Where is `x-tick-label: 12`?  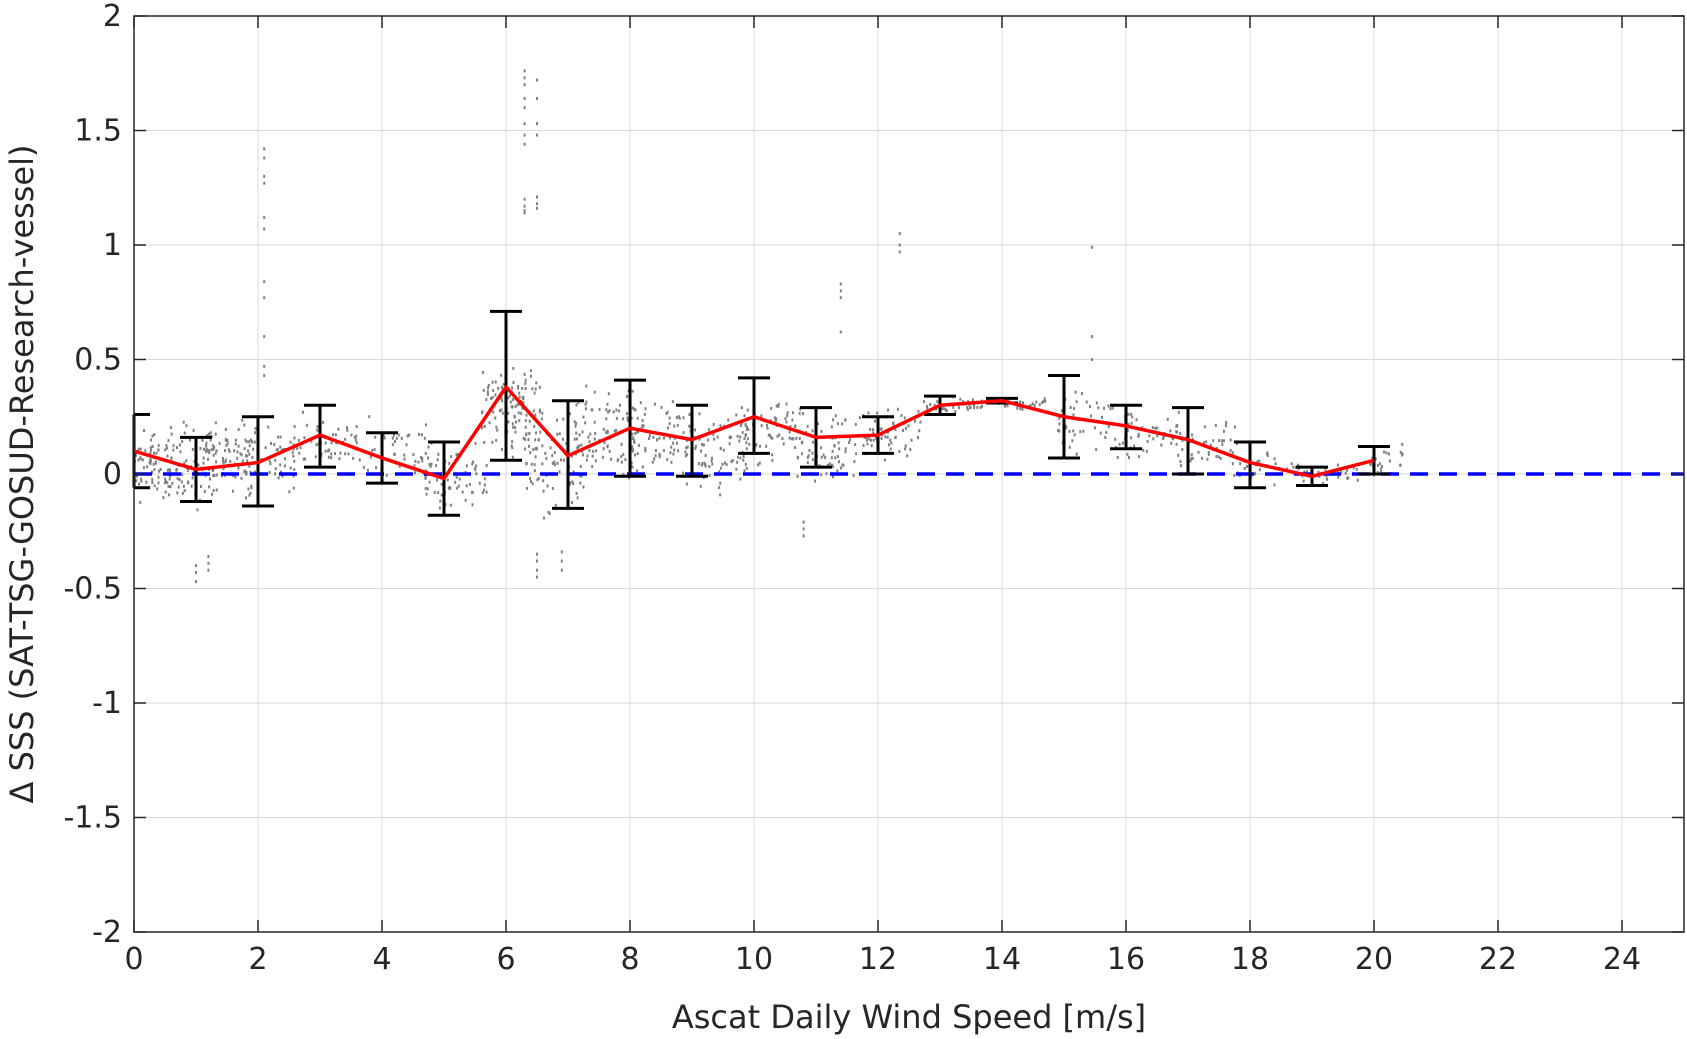
x-tick-label: 12 is located at coordinates (878, 959).